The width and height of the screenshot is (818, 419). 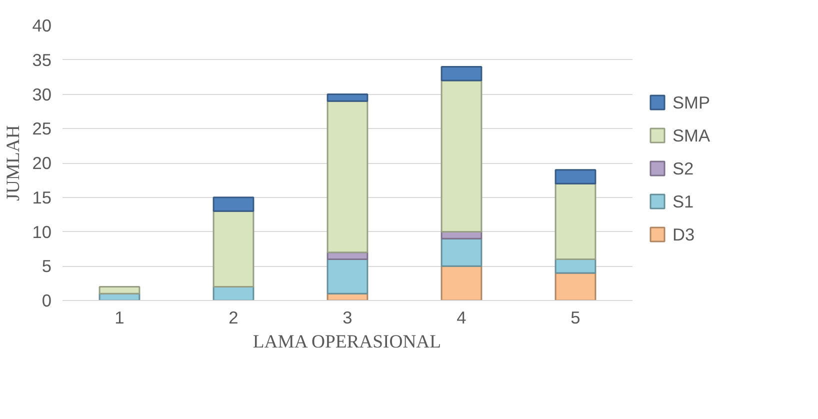 What do you see at coordinates (13, 163) in the screenshot?
I see `y-axis-title: JUMLAH` at bounding box center [13, 163].